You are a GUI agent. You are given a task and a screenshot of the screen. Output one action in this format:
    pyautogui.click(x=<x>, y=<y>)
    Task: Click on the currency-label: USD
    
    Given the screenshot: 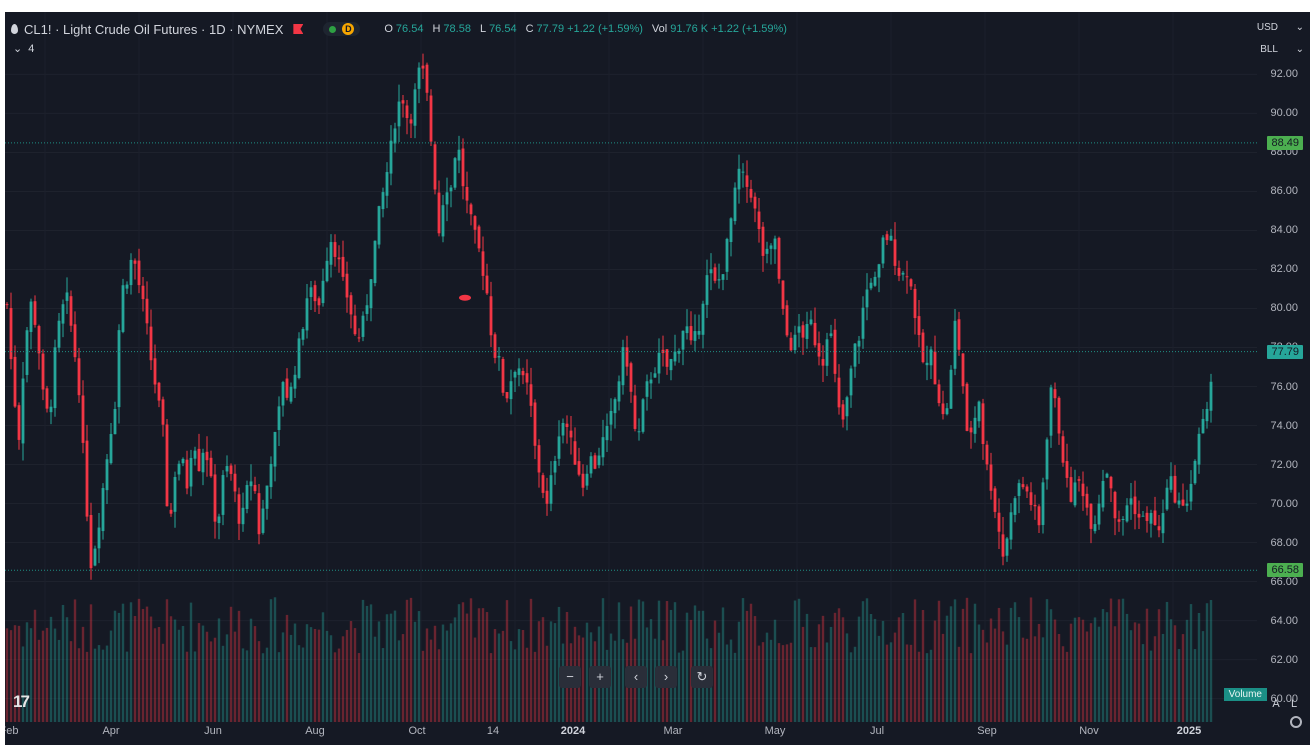 What is the action you would take?
    pyautogui.click(x=1267, y=27)
    